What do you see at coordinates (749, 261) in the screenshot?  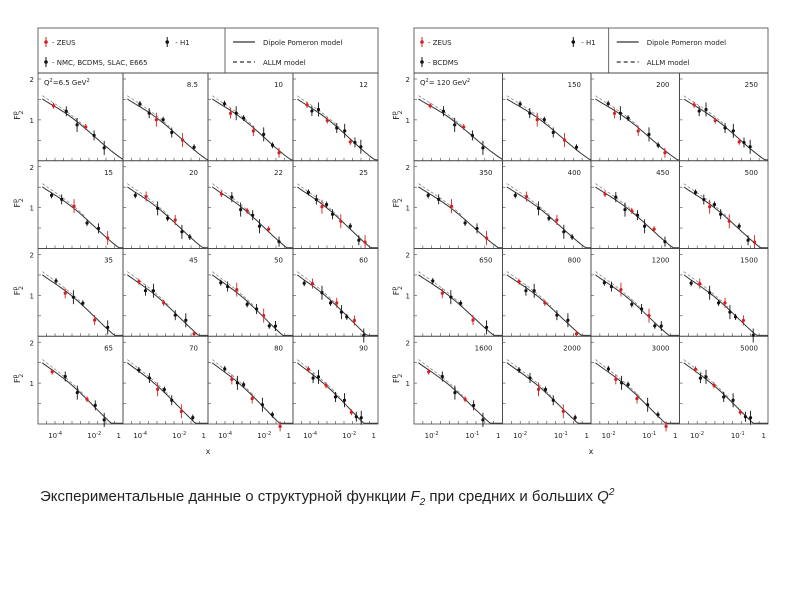 I see `q2-label: 1500` at bounding box center [749, 261].